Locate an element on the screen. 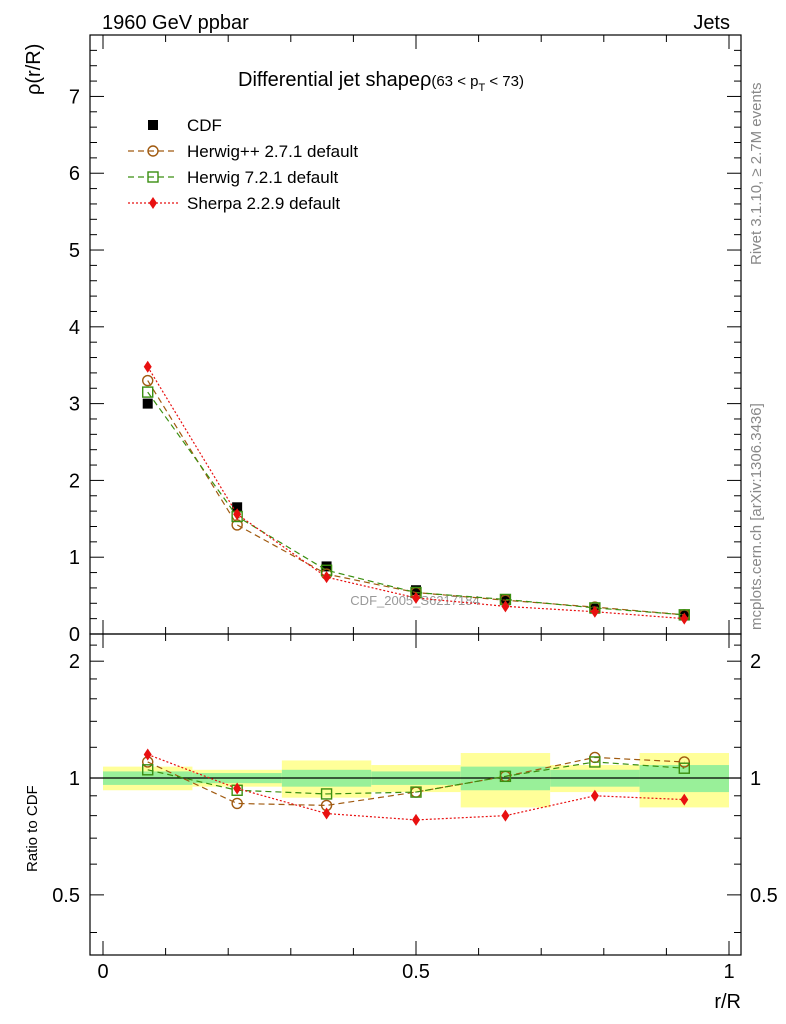 The height and width of the screenshot is (1024, 786). ratio-y-tick-label: 0.5 is located at coordinates (66, 896).